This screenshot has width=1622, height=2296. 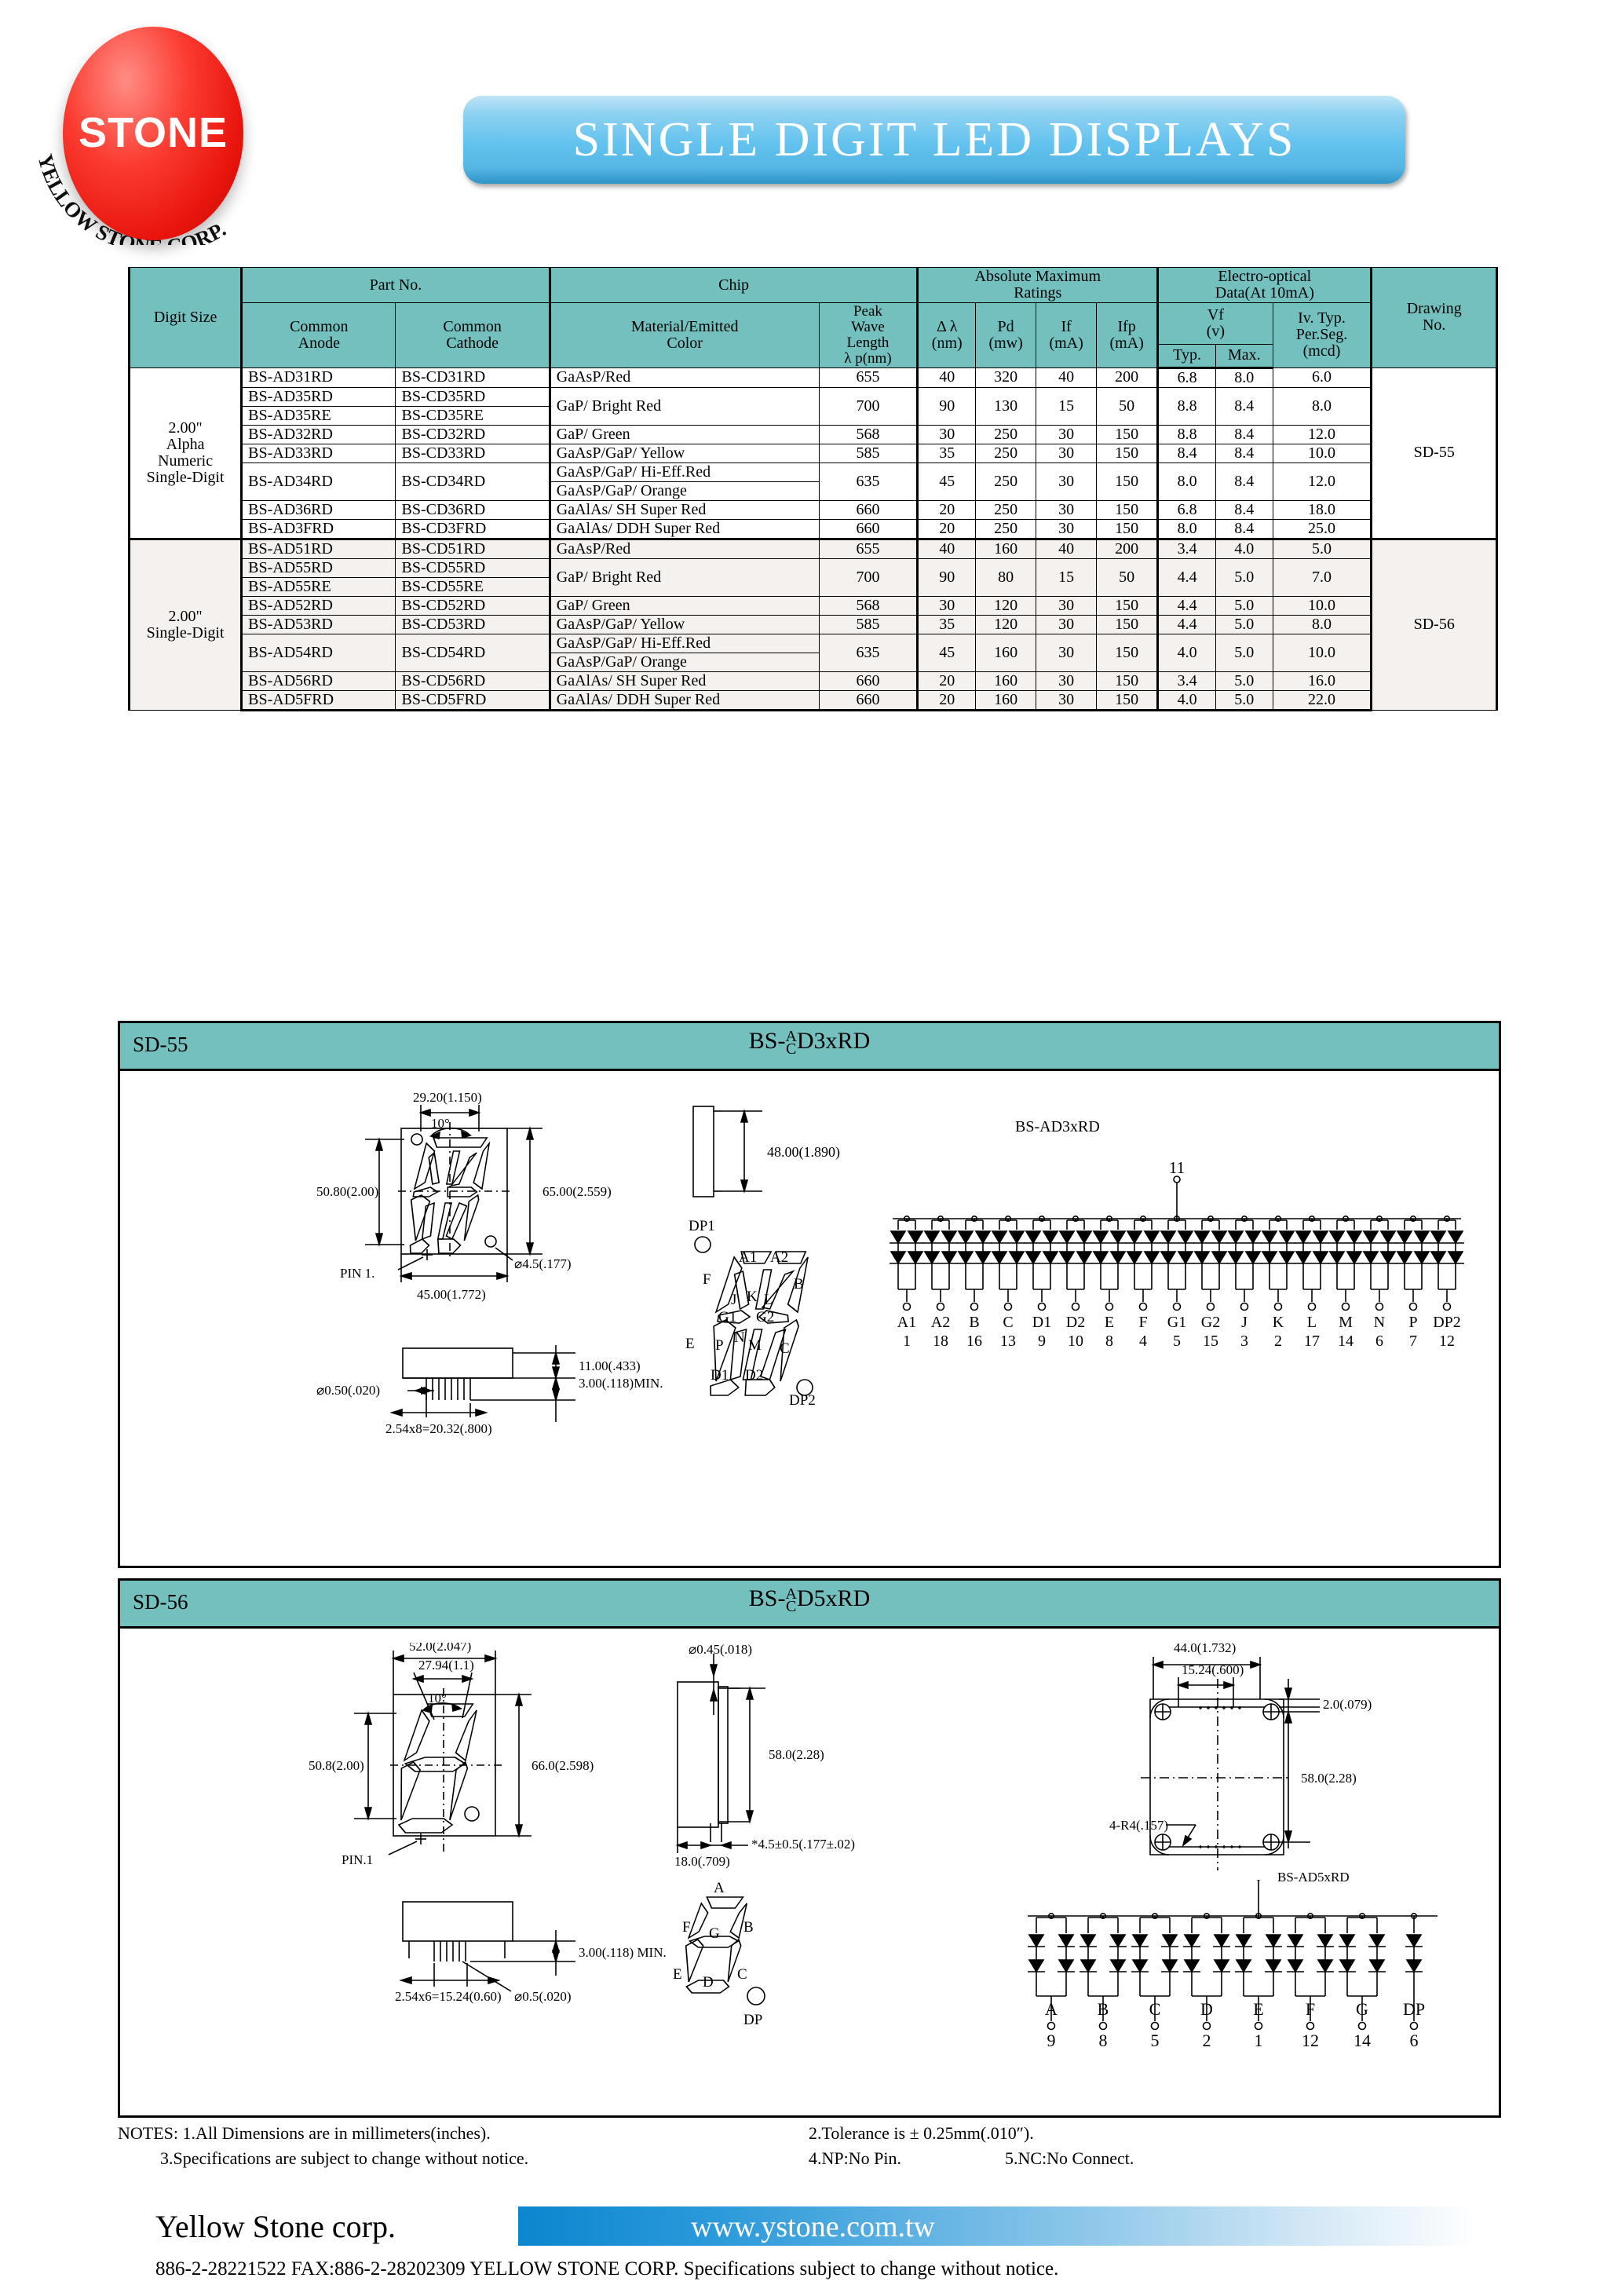 What do you see at coordinates (472, 335) in the screenshot?
I see `th-common-cathode: Common Cathode` at bounding box center [472, 335].